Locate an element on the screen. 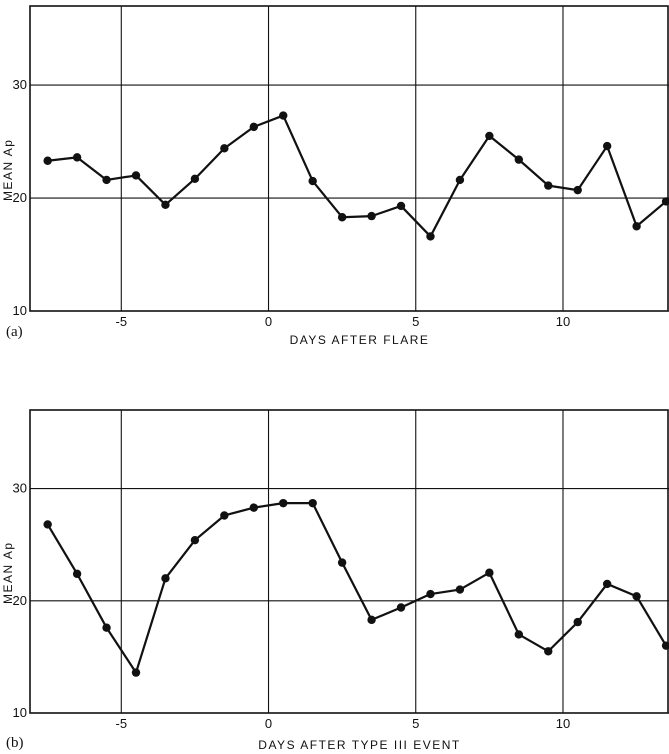  x-axis-label: DAYS AFTER TYPE III EVENT is located at coordinates (359, 745).